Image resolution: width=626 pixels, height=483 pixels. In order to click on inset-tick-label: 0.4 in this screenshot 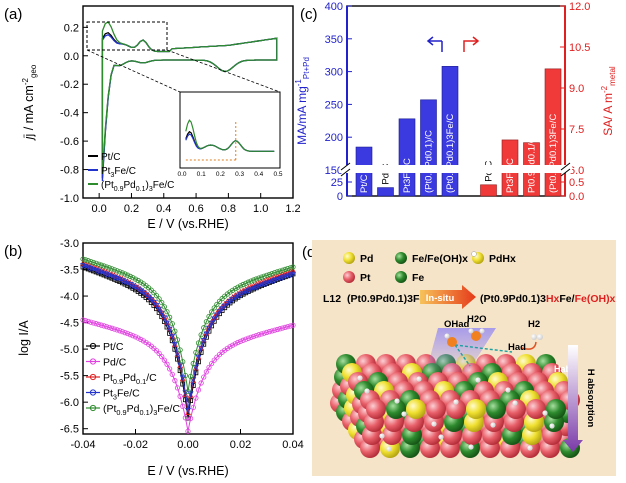, I will do `click(258, 174)`.